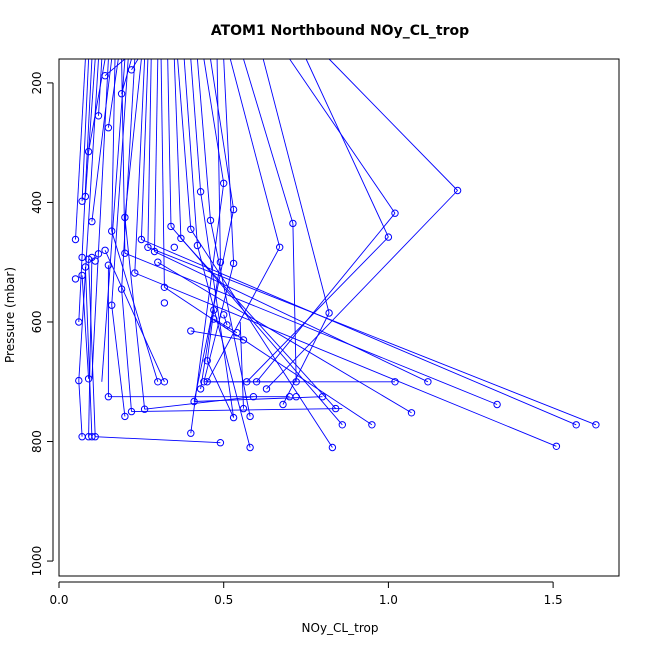  What do you see at coordinates (340, 628) in the screenshot?
I see `x-axis-label: NOy_CL_trop` at bounding box center [340, 628].